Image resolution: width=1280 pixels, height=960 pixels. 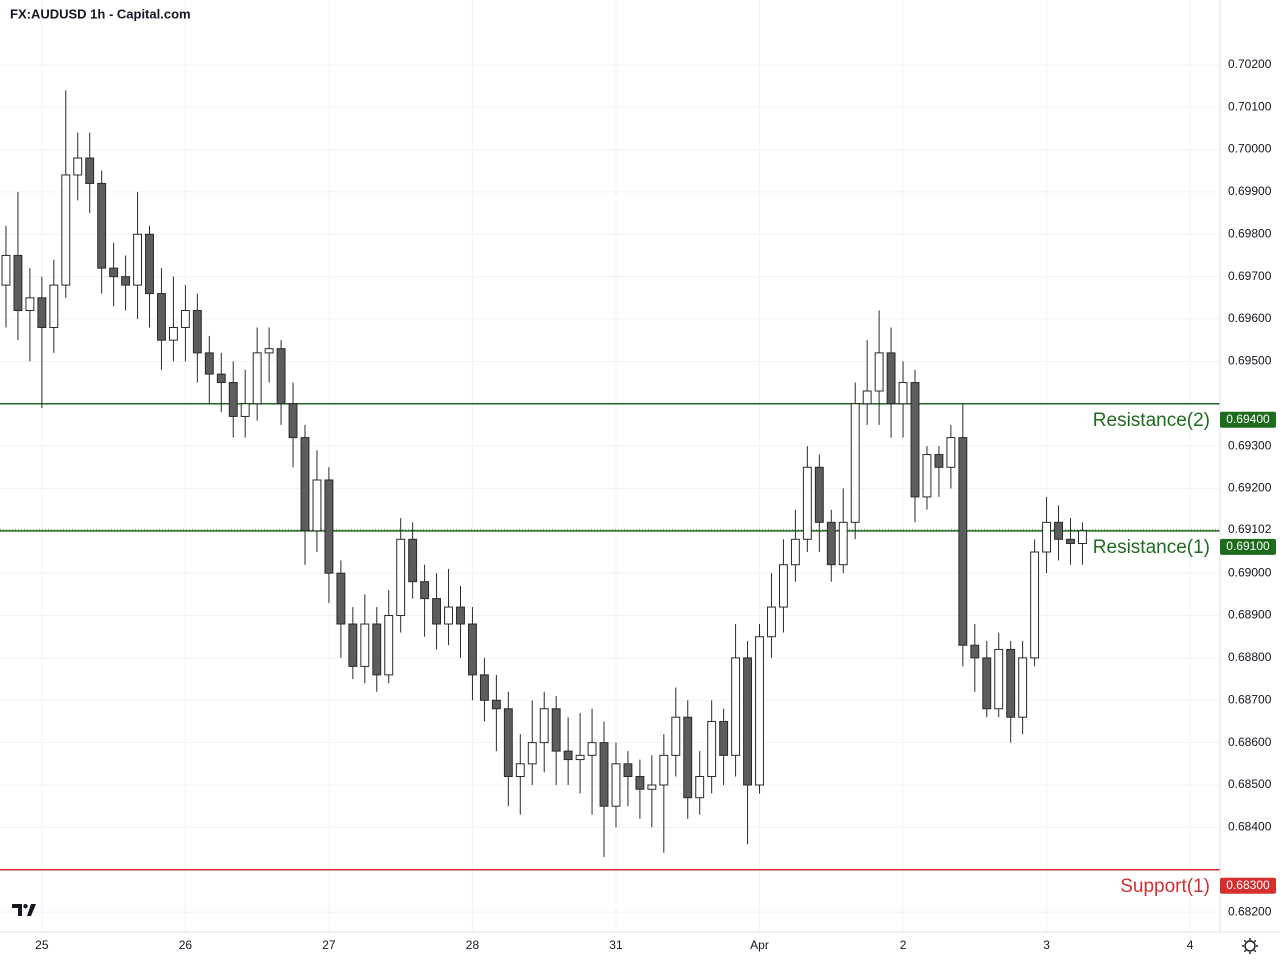 I want to click on y-tick-label: 0.69300, so click(x=1250, y=445).